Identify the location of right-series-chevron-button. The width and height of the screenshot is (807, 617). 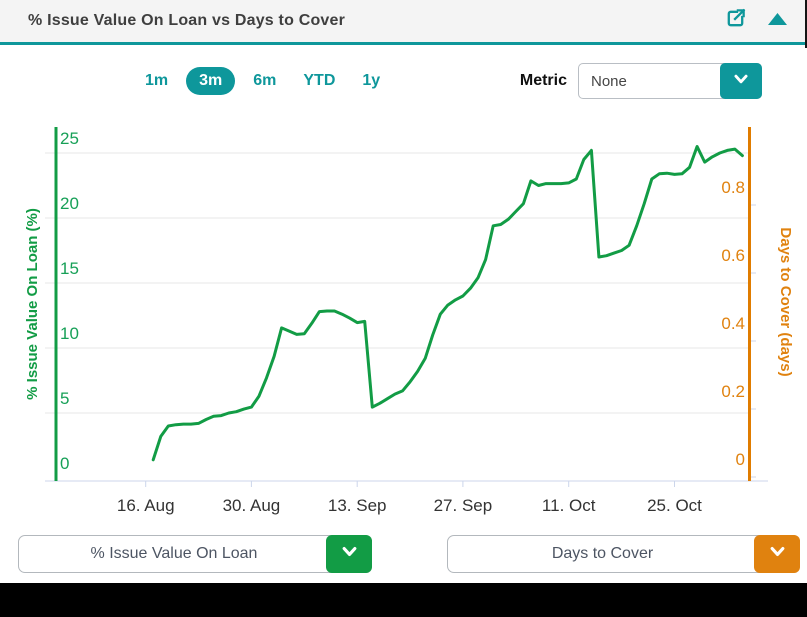
(777, 554).